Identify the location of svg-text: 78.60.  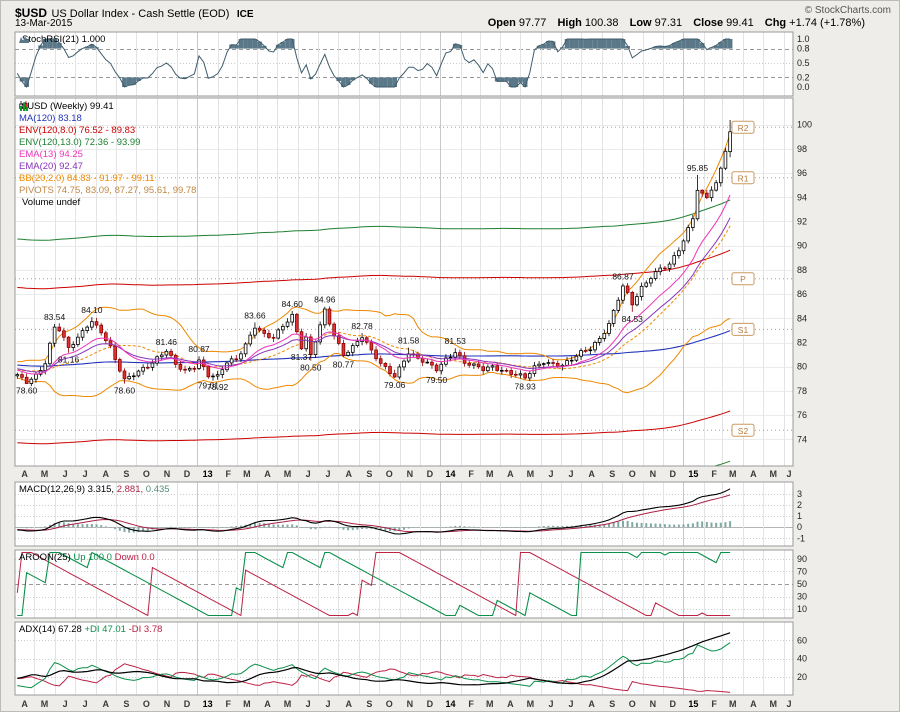
(125, 391).